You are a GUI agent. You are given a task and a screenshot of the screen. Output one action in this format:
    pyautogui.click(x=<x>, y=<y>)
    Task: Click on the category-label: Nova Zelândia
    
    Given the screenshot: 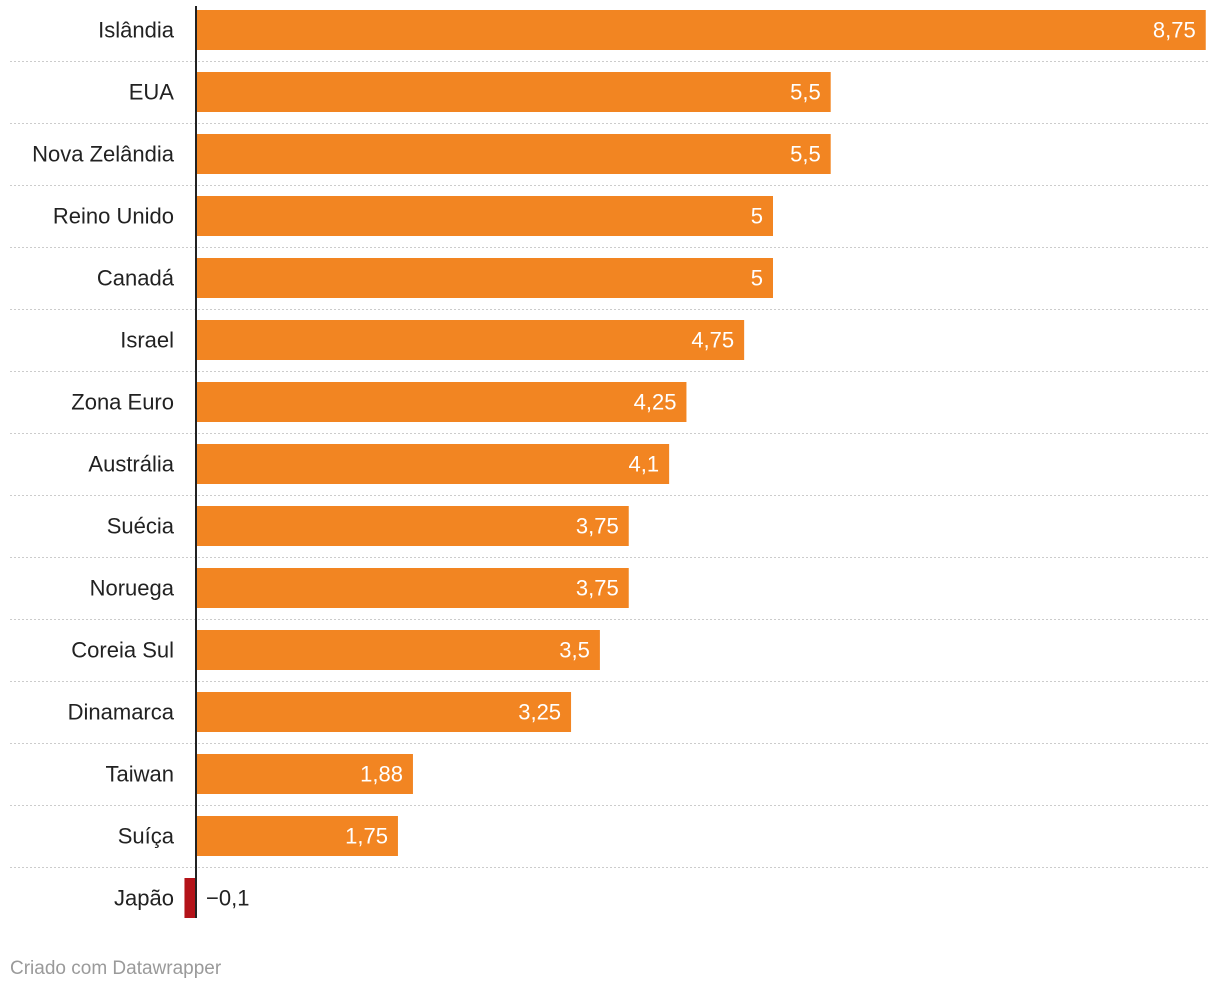 What is the action you would take?
    pyautogui.click(x=103, y=154)
    